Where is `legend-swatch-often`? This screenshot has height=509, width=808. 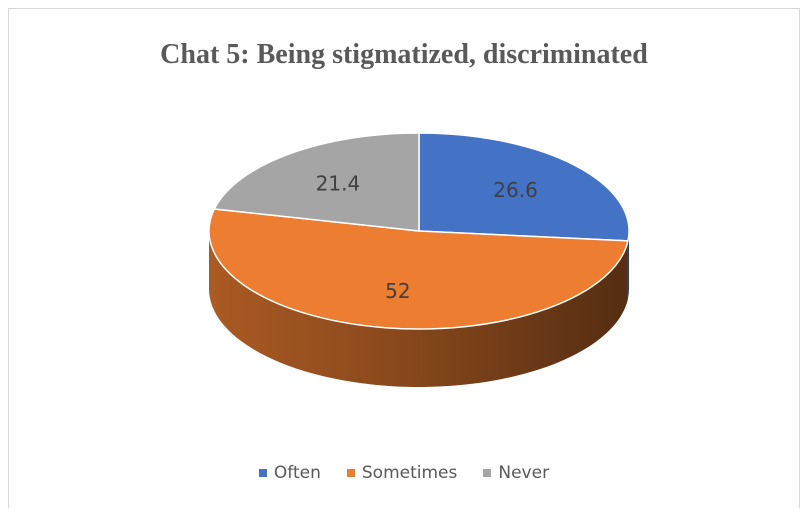
legend-swatch-often is located at coordinates (262, 473).